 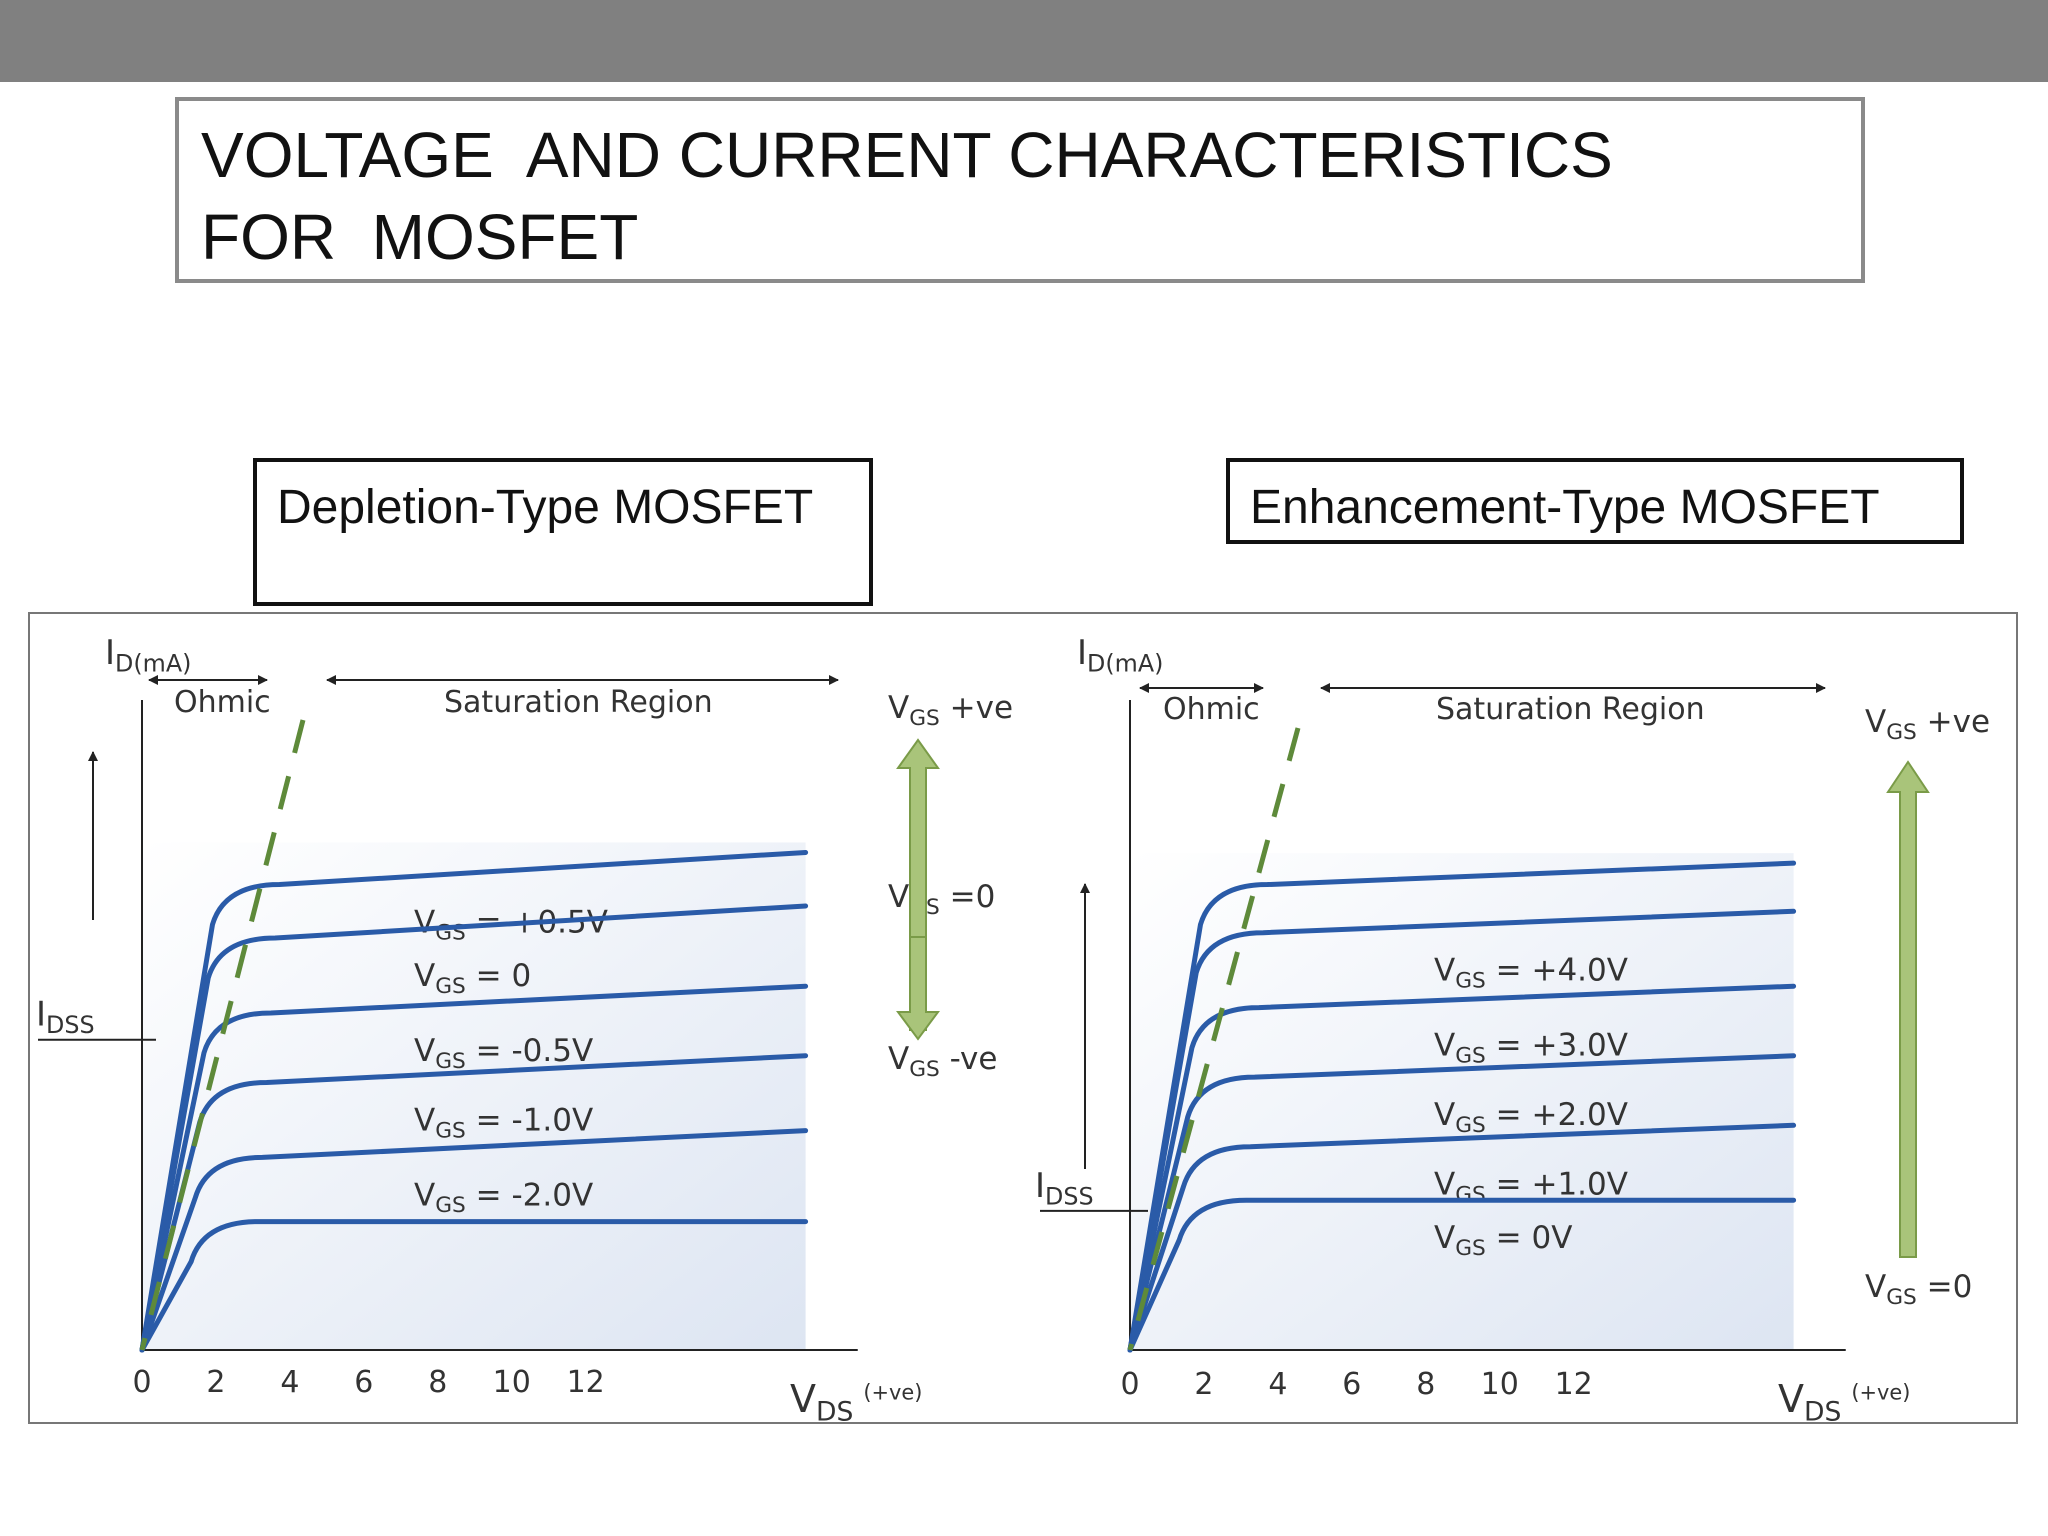 What do you see at coordinates (141, 1382) in the screenshot?
I see `depletion-x-tick-0: 0` at bounding box center [141, 1382].